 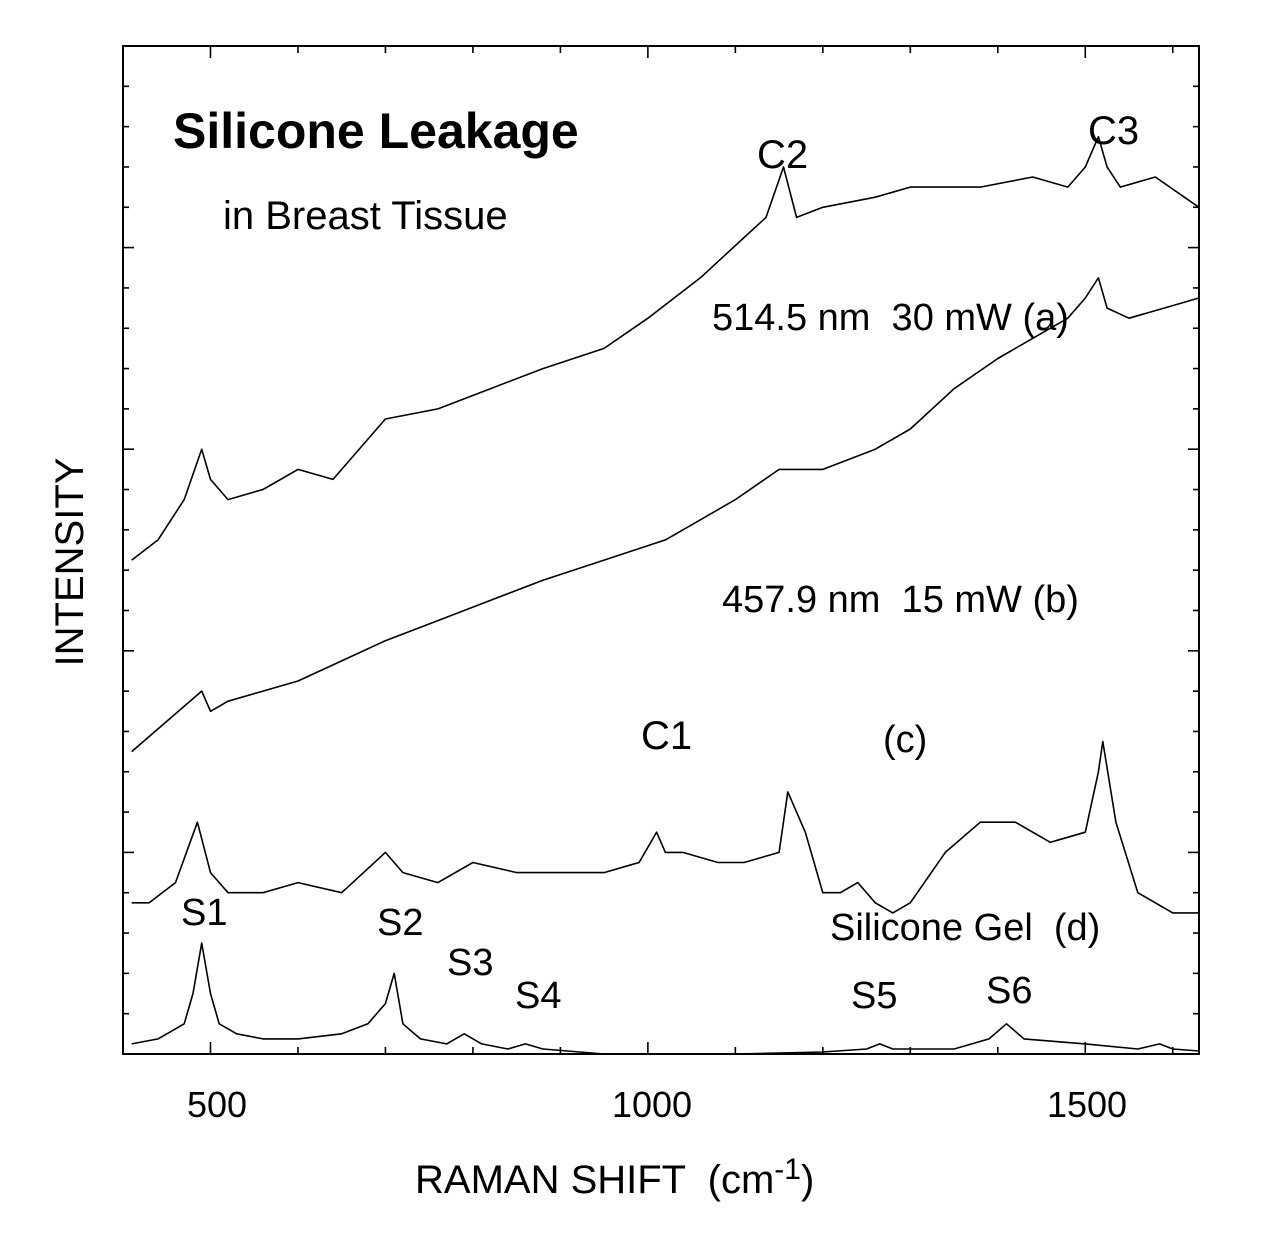 I want to click on peak-label-s6: S6, so click(x=1009, y=991).